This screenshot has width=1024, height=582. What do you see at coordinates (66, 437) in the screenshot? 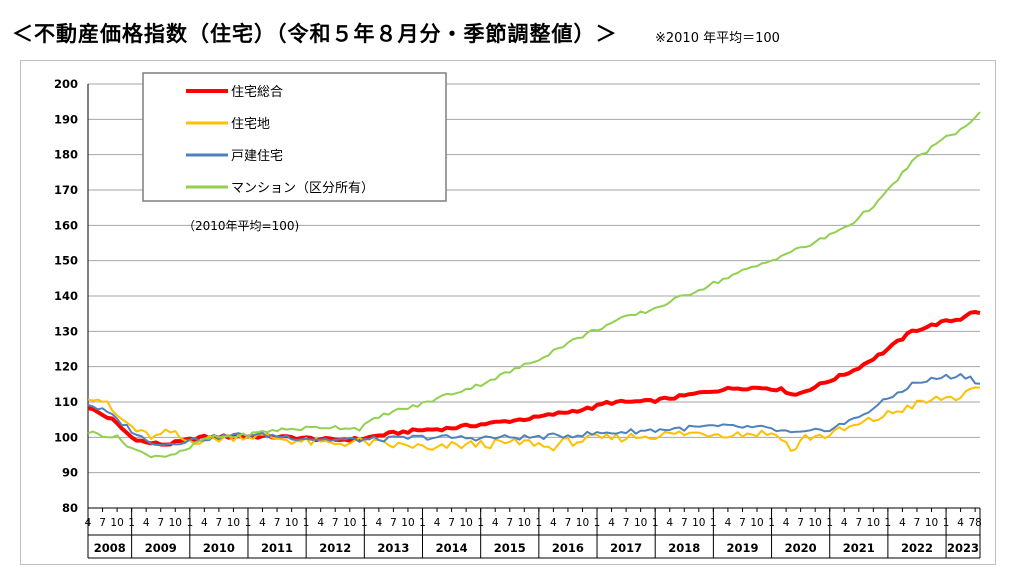
I see `y-tick-label: 100` at bounding box center [66, 437].